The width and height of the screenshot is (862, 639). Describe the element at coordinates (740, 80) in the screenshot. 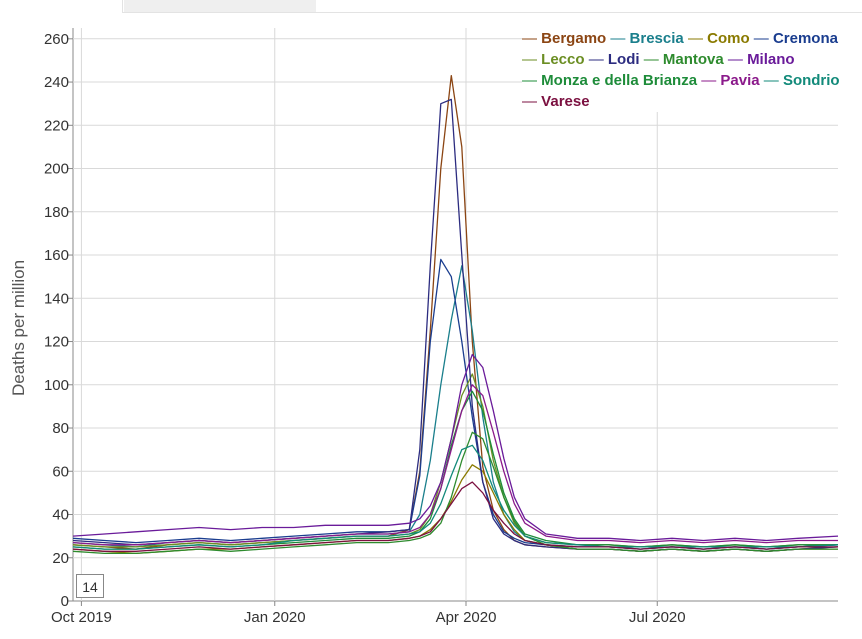

I see `legend-label: Pavia` at that location.